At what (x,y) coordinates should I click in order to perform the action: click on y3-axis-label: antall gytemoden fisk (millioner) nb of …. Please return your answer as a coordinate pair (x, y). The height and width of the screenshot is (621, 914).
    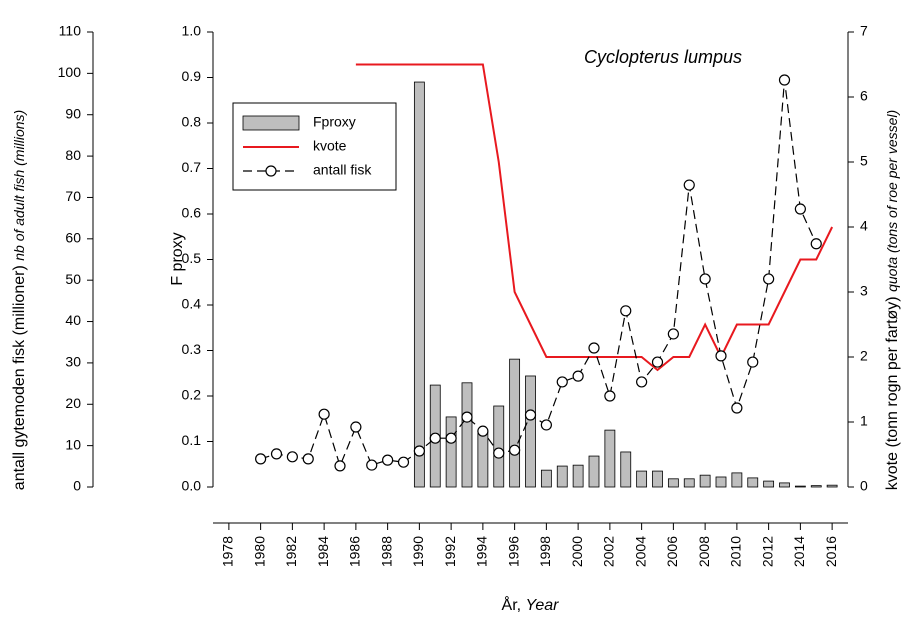
    Looking at the image, I should click on (20, 300).